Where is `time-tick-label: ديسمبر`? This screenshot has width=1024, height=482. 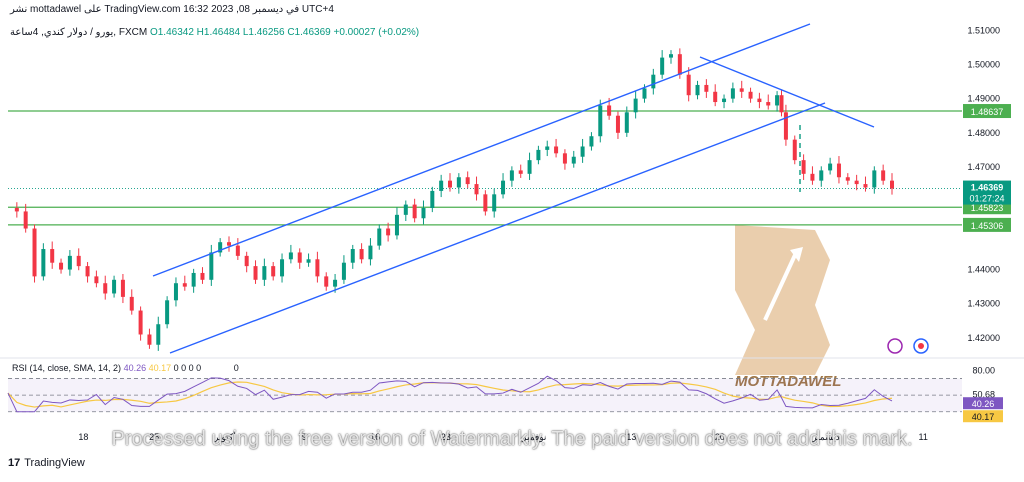 time-tick-label: ديسمبر is located at coordinates (825, 437).